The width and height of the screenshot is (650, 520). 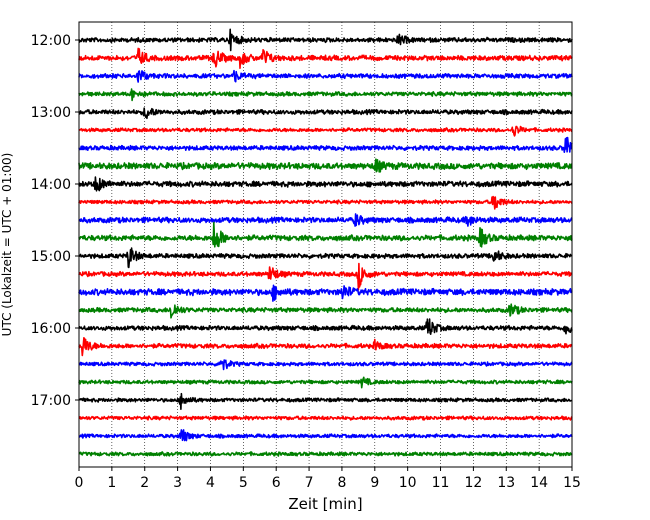 What do you see at coordinates (79, 483) in the screenshot?
I see `x-tick-label-0: 0` at bounding box center [79, 483].